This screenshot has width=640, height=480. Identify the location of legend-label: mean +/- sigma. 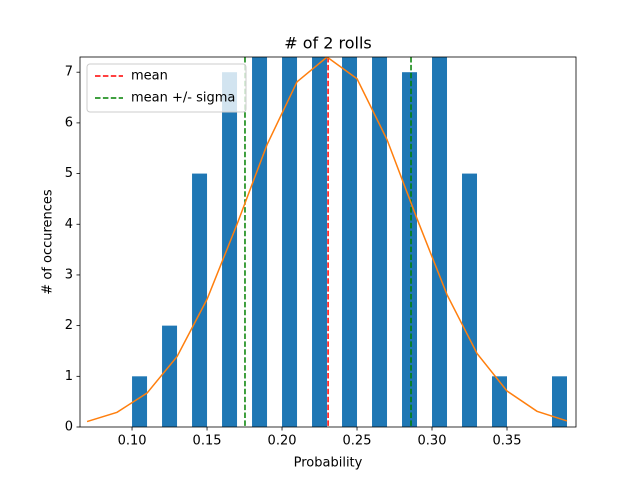
(183, 98).